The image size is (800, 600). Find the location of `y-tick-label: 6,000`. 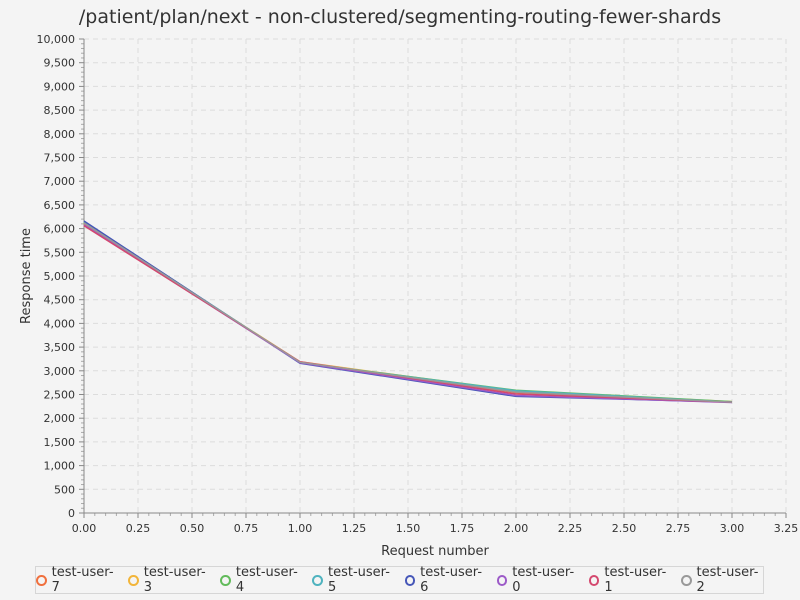

y-tick-label: 6,000 is located at coordinates (60, 229).